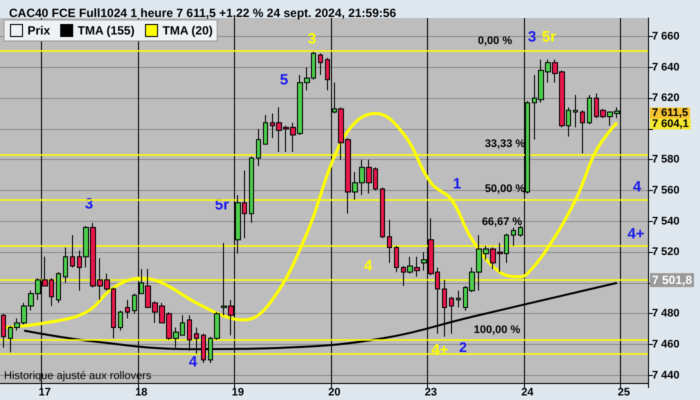  What do you see at coordinates (457, 184) in the screenshot?
I see `annotation: 1` at bounding box center [457, 184].